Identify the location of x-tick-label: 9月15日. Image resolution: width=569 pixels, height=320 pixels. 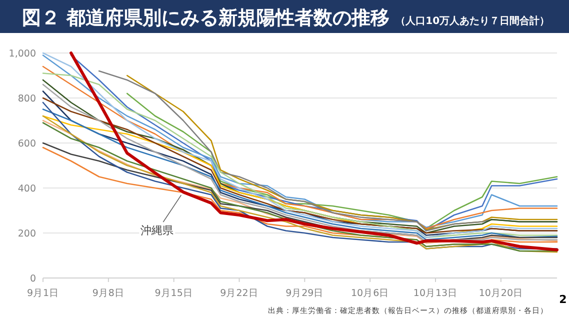
(173, 293).